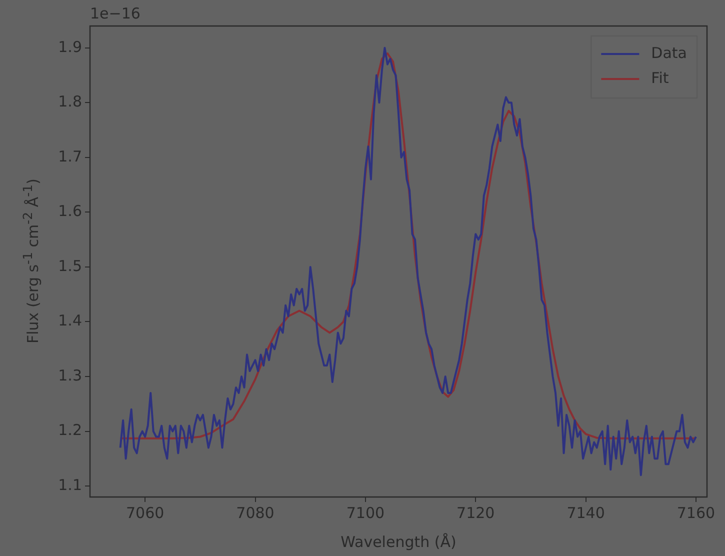 This screenshot has width=725, height=556. What do you see at coordinates (115, 13) in the screenshot?
I see `text: 1e−16` at bounding box center [115, 13].